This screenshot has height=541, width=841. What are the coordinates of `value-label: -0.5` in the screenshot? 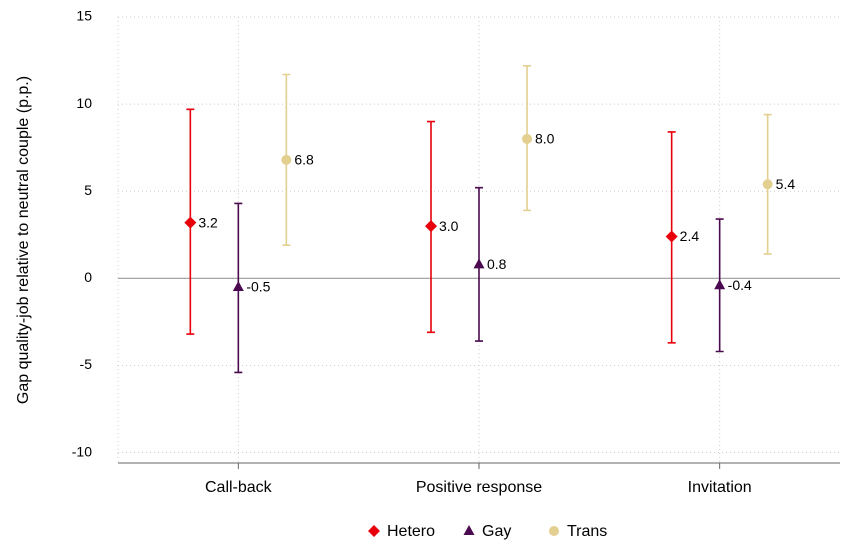 It's located at (258, 287).